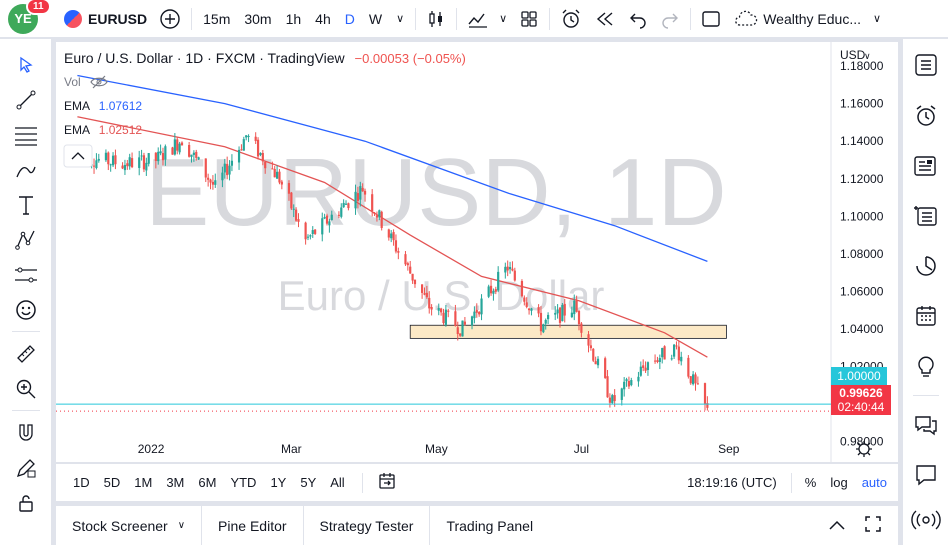 This screenshot has height=545, width=948. What do you see at coordinates (925, 216) in the screenshot?
I see `calendar-notes-button` at bounding box center [925, 216].